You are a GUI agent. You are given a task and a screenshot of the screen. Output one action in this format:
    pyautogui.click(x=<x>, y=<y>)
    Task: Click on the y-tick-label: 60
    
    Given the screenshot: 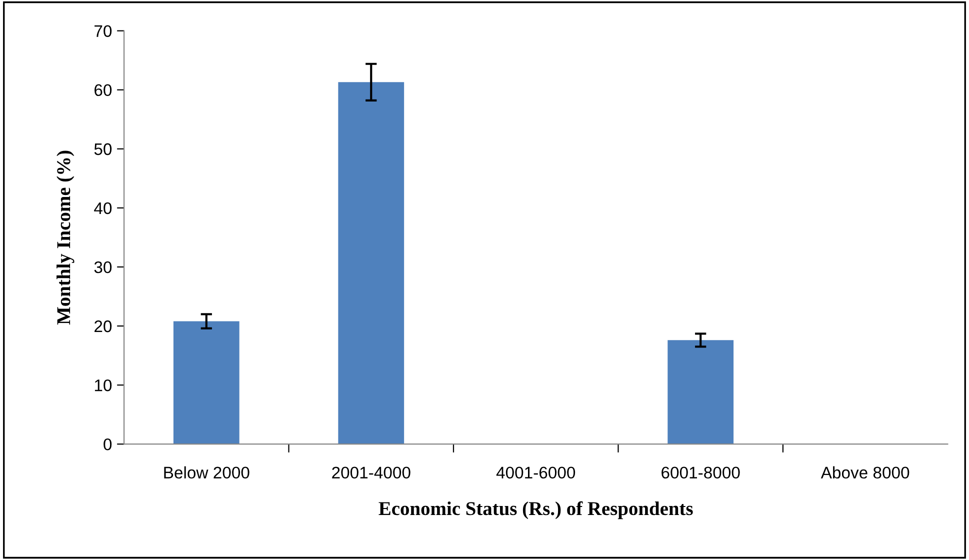 What is the action you would take?
    pyautogui.click(x=103, y=90)
    